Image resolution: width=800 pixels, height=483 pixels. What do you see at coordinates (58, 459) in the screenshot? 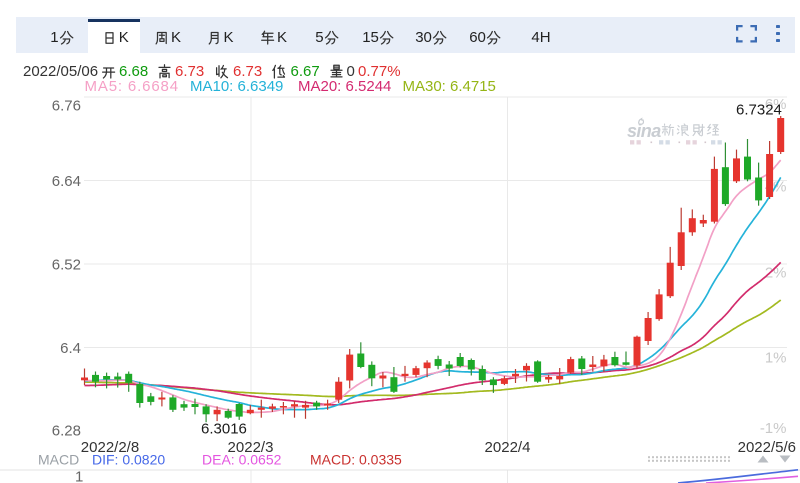
I see `svg-text: MACD` at bounding box center [58, 459].